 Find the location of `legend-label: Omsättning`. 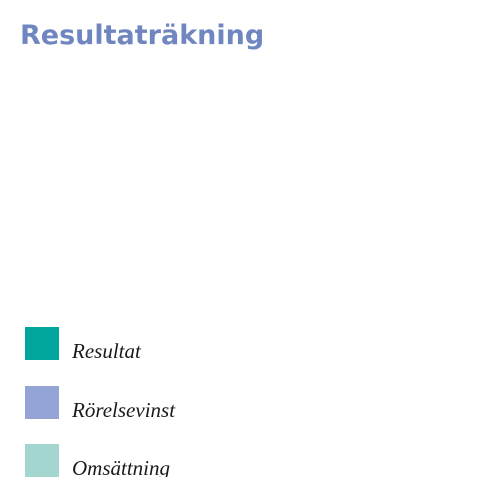

legend-label: Omsättning is located at coordinates (121, 466).